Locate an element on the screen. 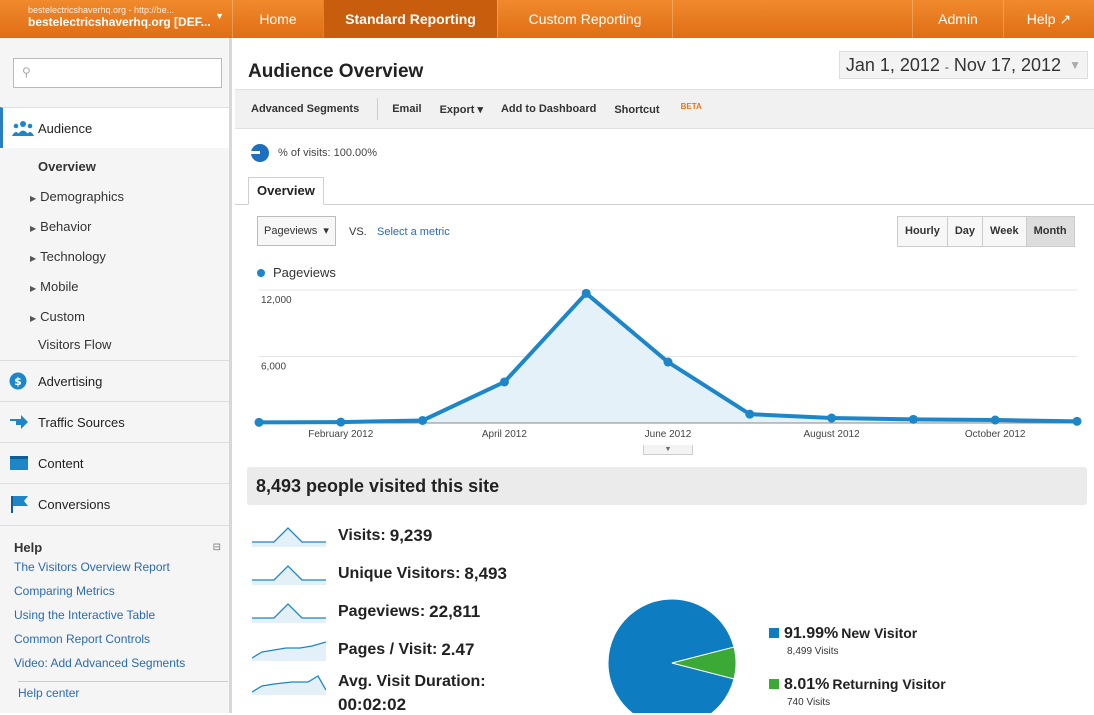  metric-row: Avg. Visit Duration: 00:02:02 is located at coordinates (369, 693).